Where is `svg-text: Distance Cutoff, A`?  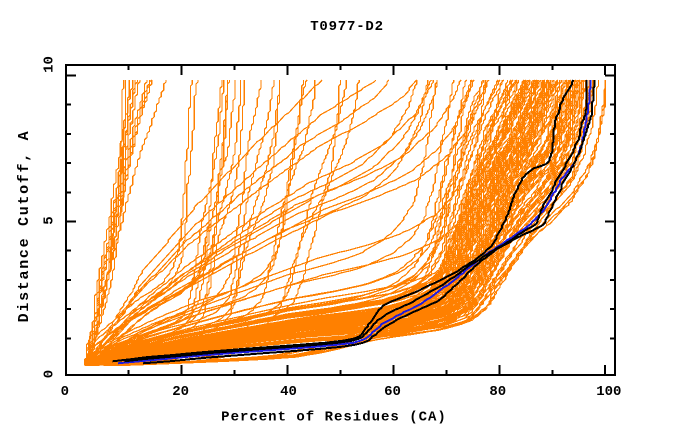
svg-text: Distance Cutoff, A is located at coordinates (24, 226).